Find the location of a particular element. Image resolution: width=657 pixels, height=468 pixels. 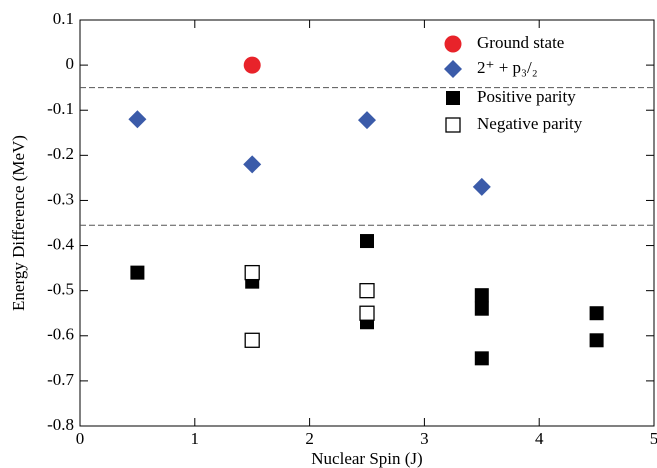

x-tick-label: 2 is located at coordinates (309, 438).